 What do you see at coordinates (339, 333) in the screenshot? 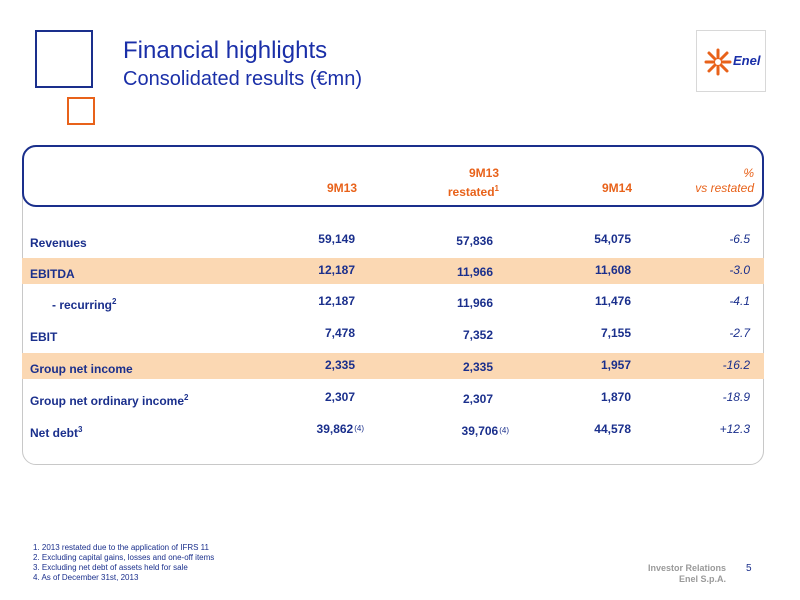
I see `cell-9m13: 7,478` at bounding box center [339, 333].